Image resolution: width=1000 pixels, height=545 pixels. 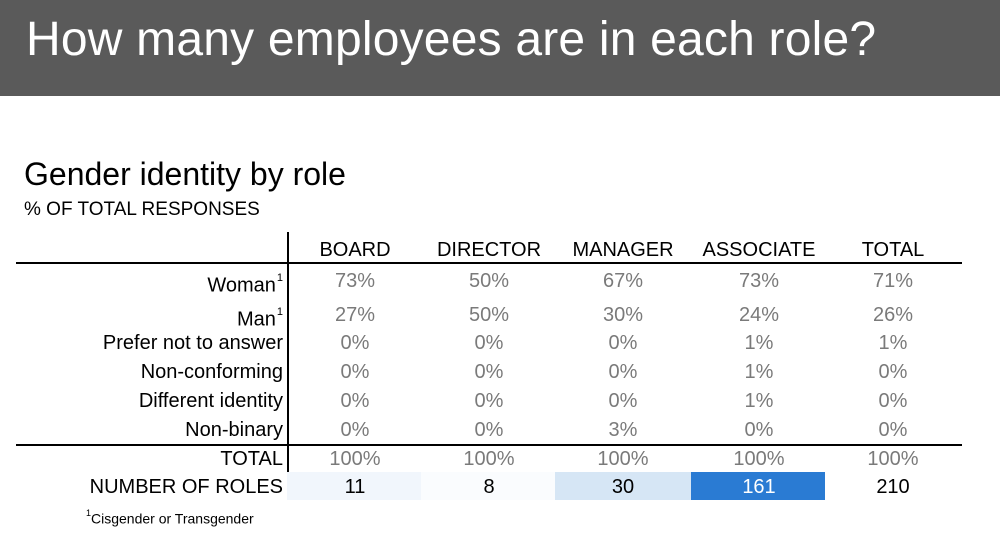 I want to click on total-divider, so click(x=489, y=445).